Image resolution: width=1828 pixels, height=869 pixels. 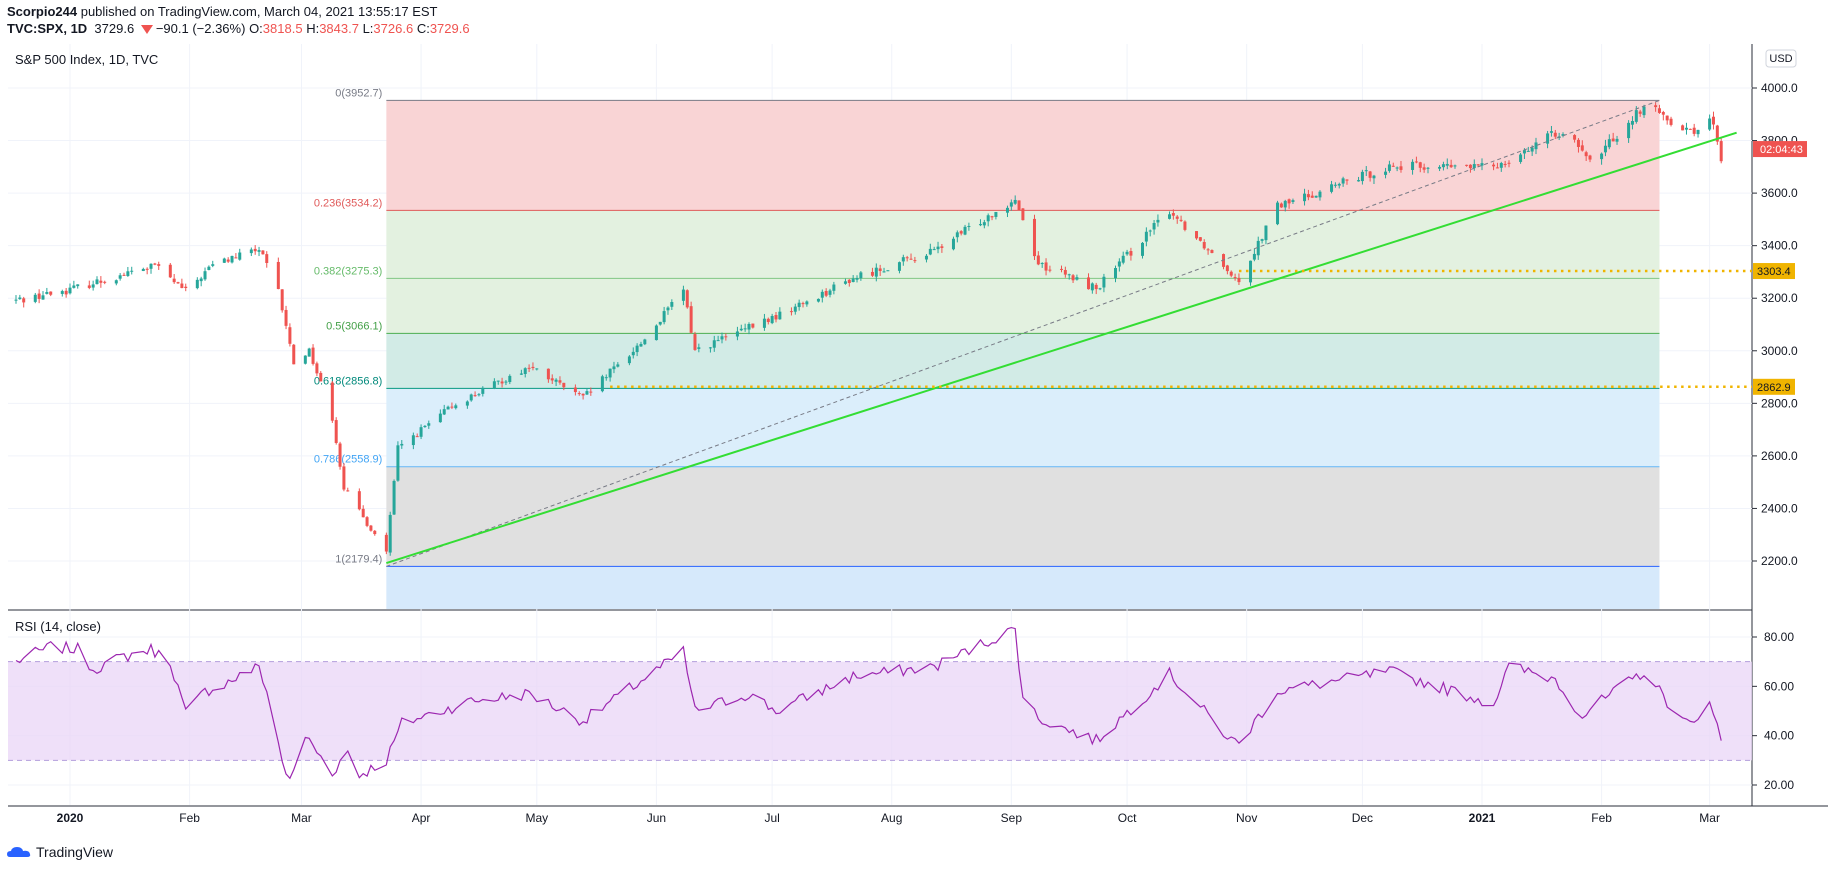 What do you see at coordinates (301, 818) in the screenshot?
I see `time-tick-label: Mar` at bounding box center [301, 818].